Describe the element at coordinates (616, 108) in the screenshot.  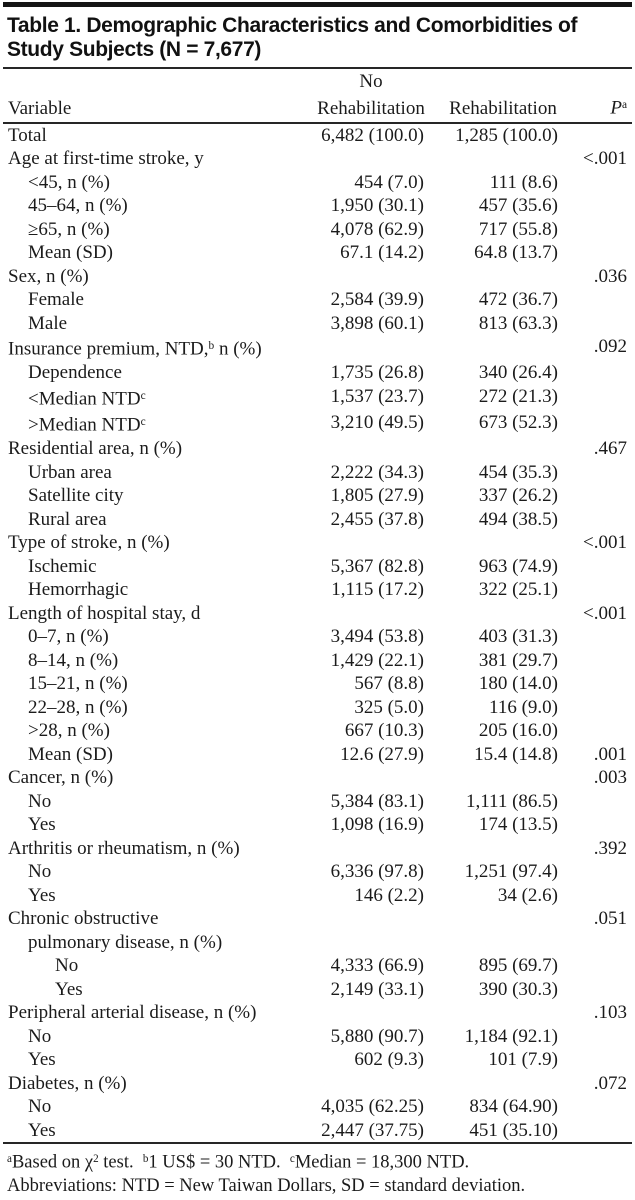
I see `p-label: P` at that location.